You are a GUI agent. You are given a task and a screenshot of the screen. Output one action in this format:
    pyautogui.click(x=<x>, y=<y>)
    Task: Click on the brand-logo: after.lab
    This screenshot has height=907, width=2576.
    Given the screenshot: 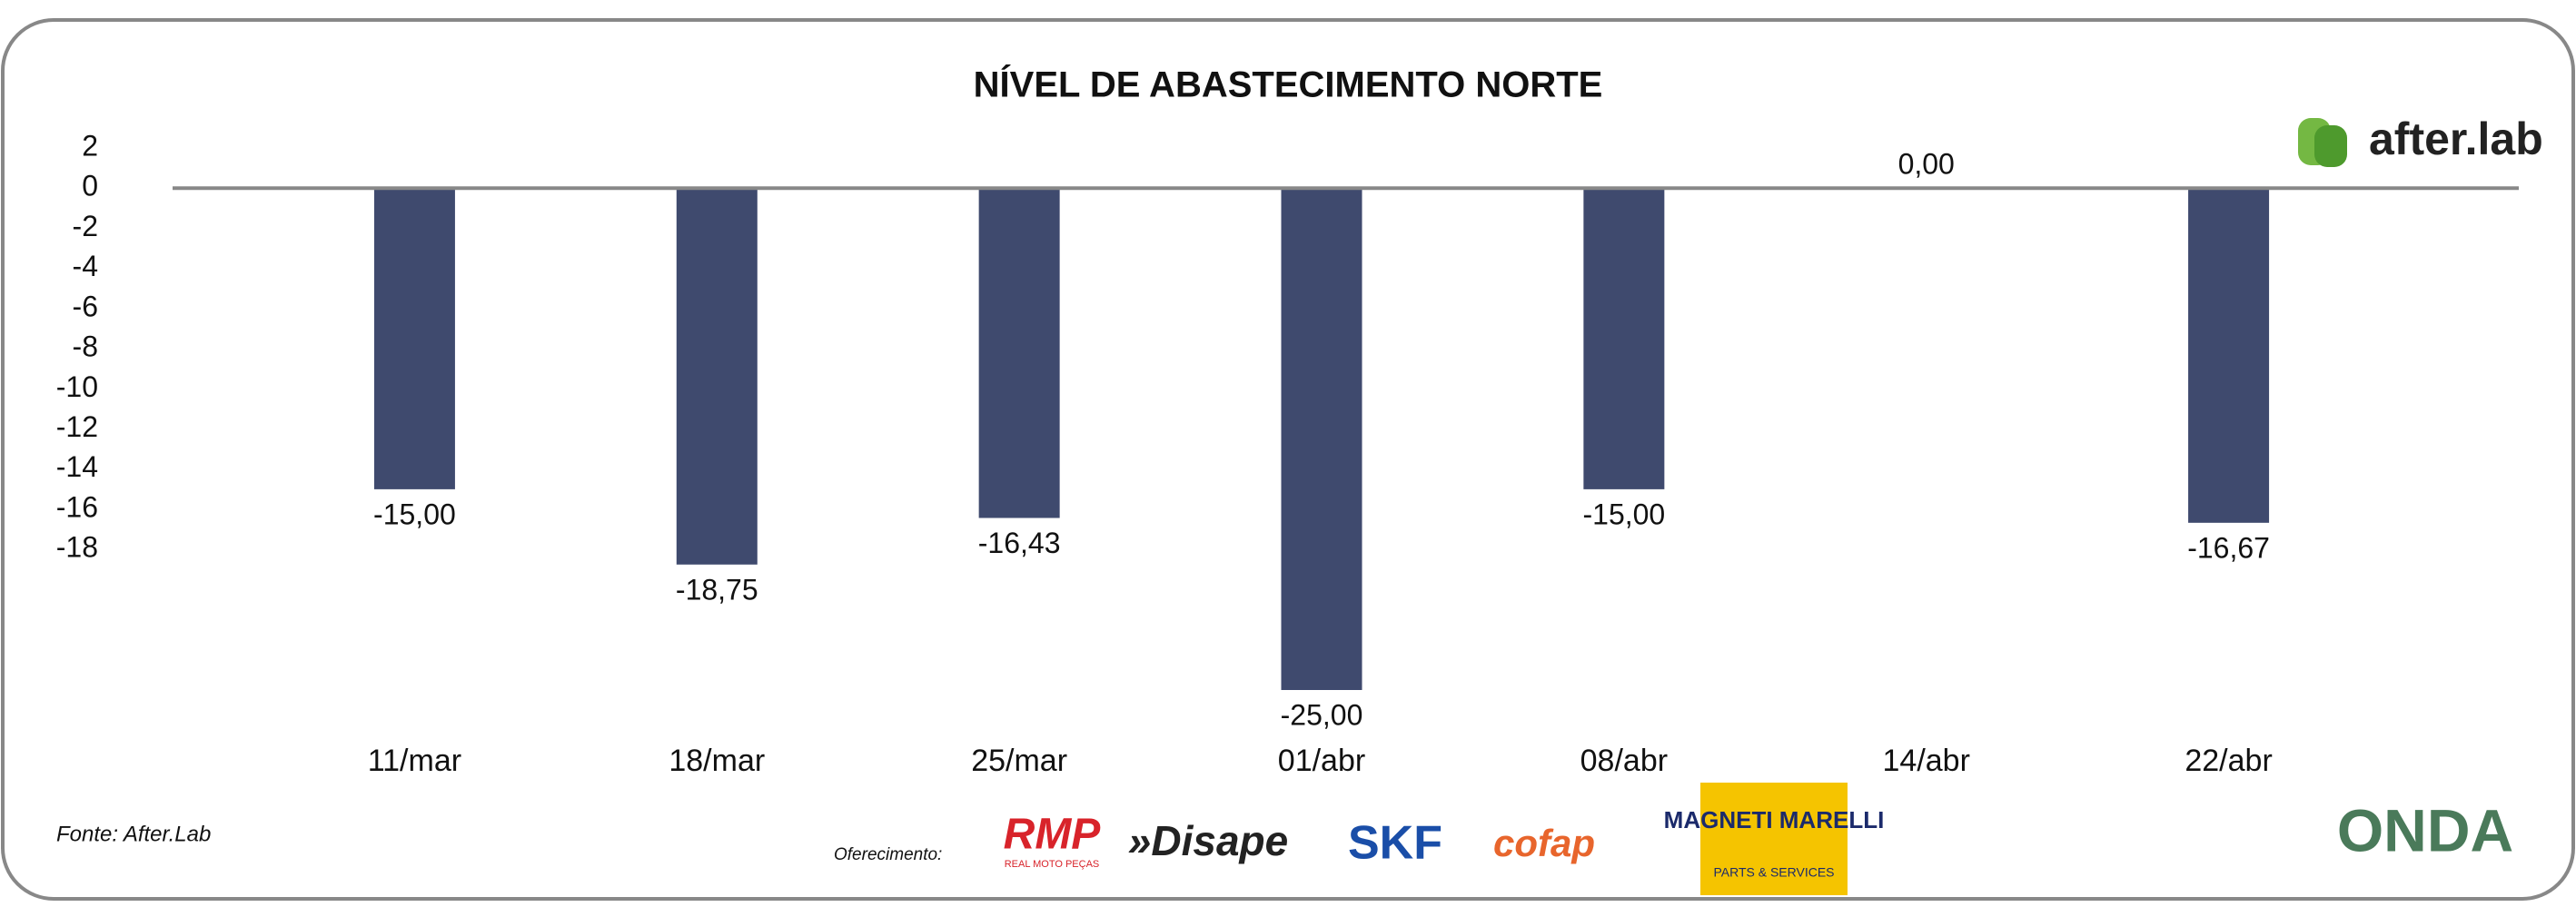 What is the action you would take?
    pyautogui.click(x=2420, y=140)
    